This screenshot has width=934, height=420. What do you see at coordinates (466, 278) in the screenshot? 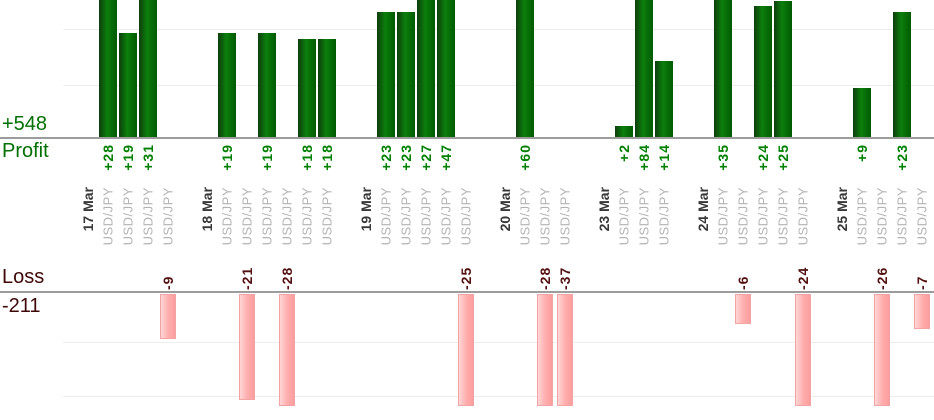
I see `loss-value-label: -25` at bounding box center [466, 278].